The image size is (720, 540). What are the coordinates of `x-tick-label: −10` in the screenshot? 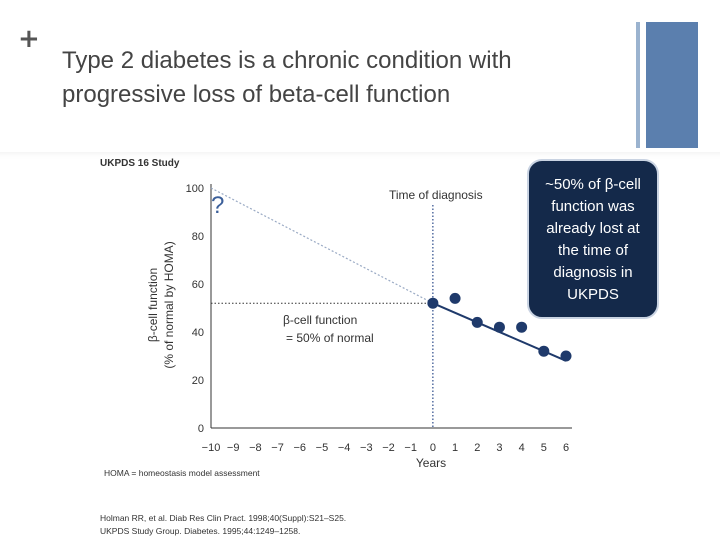 It's located at (211, 448).